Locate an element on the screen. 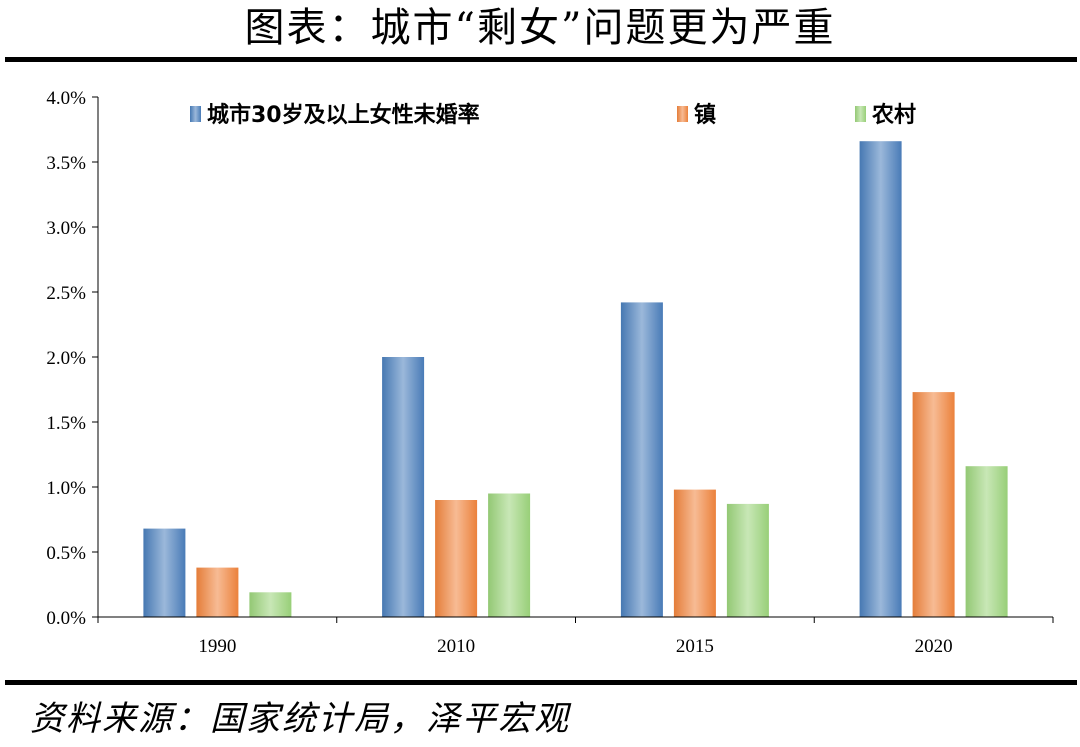 This screenshot has width=1080, height=747. y-tick-label: 0.0% is located at coordinates (66, 618).